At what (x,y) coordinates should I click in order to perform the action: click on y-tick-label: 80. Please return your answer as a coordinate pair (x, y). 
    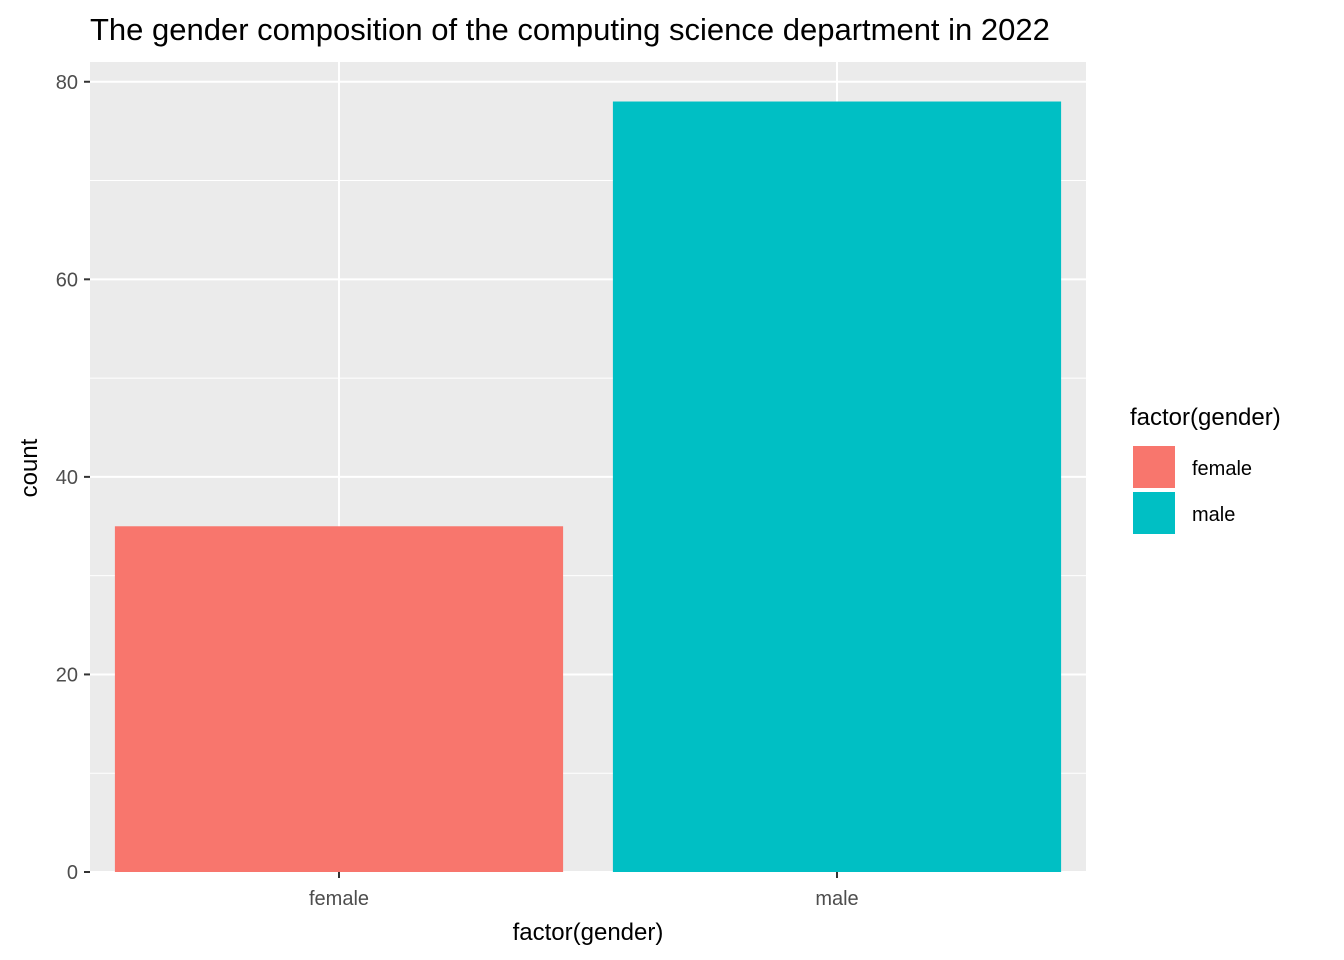
    Looking at the image, I should click on (67, 83).